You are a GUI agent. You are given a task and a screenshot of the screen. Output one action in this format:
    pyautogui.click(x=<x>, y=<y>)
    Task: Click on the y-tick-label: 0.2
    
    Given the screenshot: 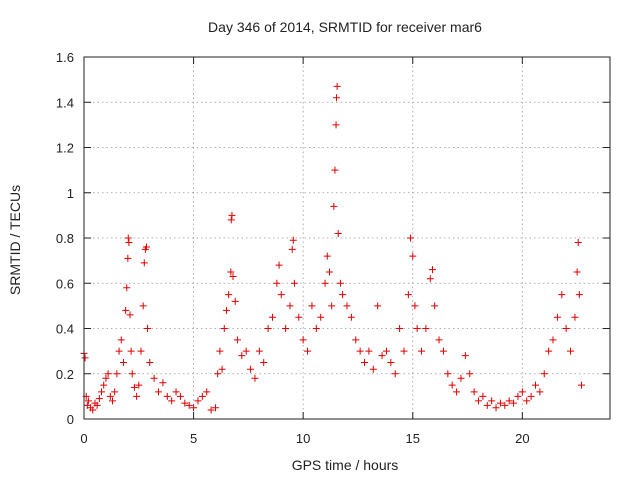 What is the action you would take?
    pyautogui.click(x=65, y=374)
    